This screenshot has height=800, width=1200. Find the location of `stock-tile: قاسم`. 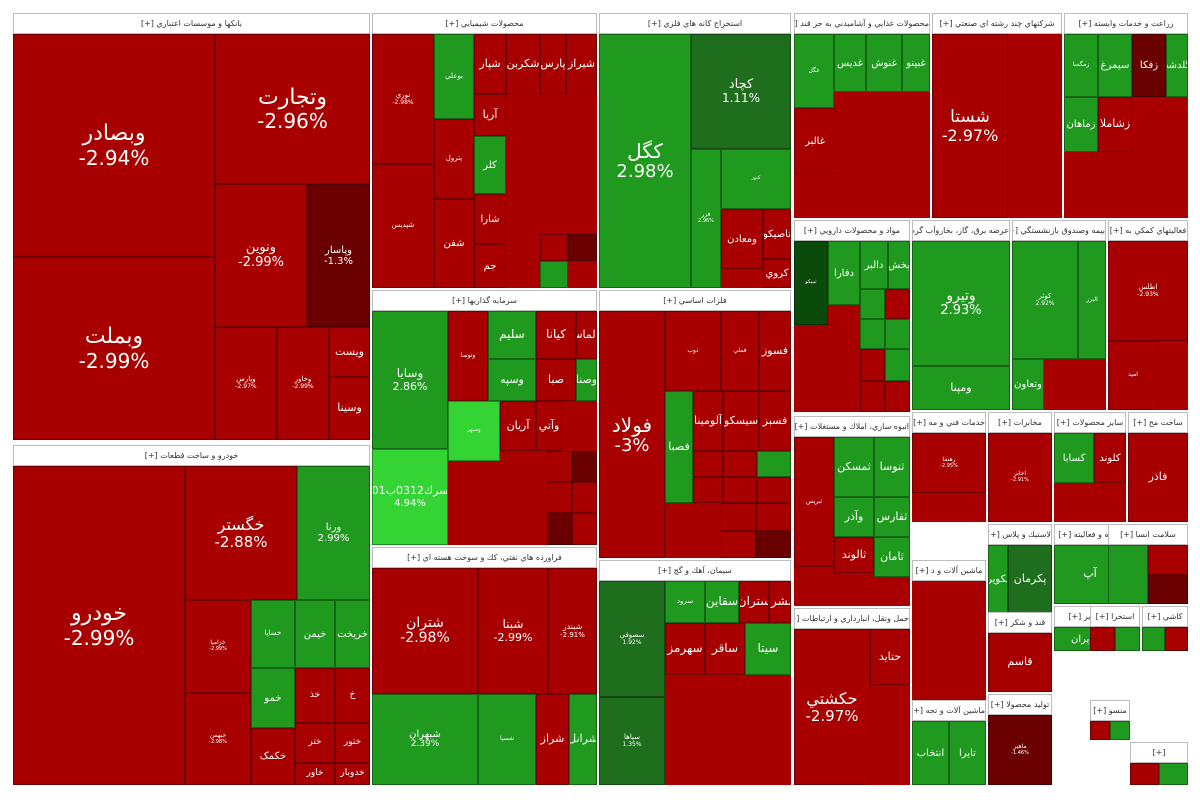

stock-tile: قاسم is located at coordinates (1020, 662).